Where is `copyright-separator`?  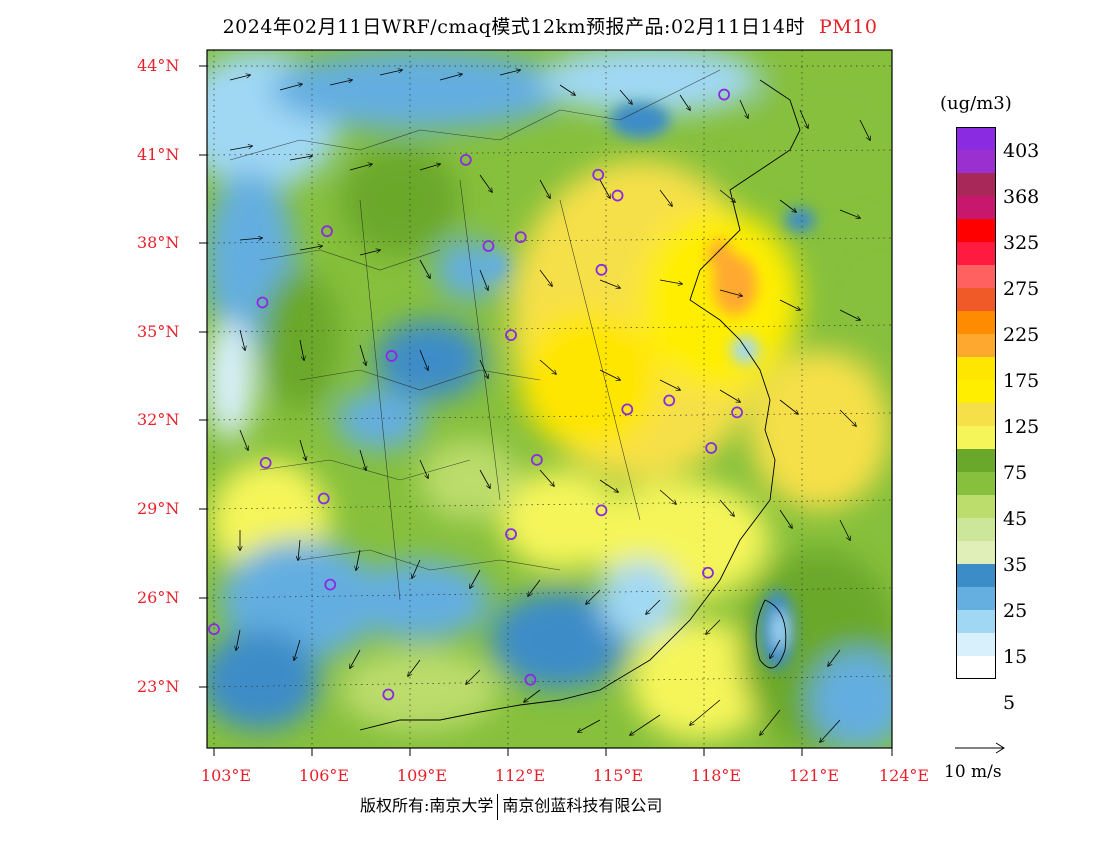
copyright-separator is located at coordinates (498, 806).